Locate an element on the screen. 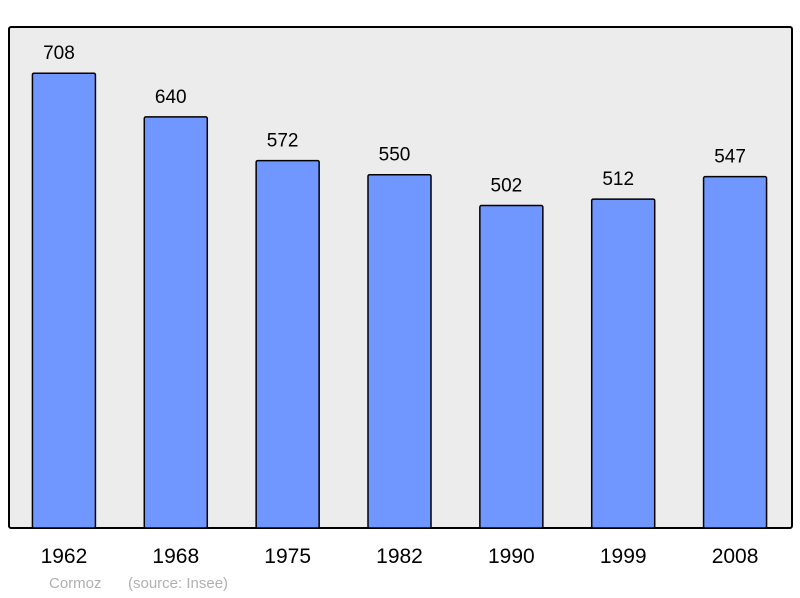 The image size is (800, 598). x-tick-2008: 2008 is located at coordinates (735, 556).